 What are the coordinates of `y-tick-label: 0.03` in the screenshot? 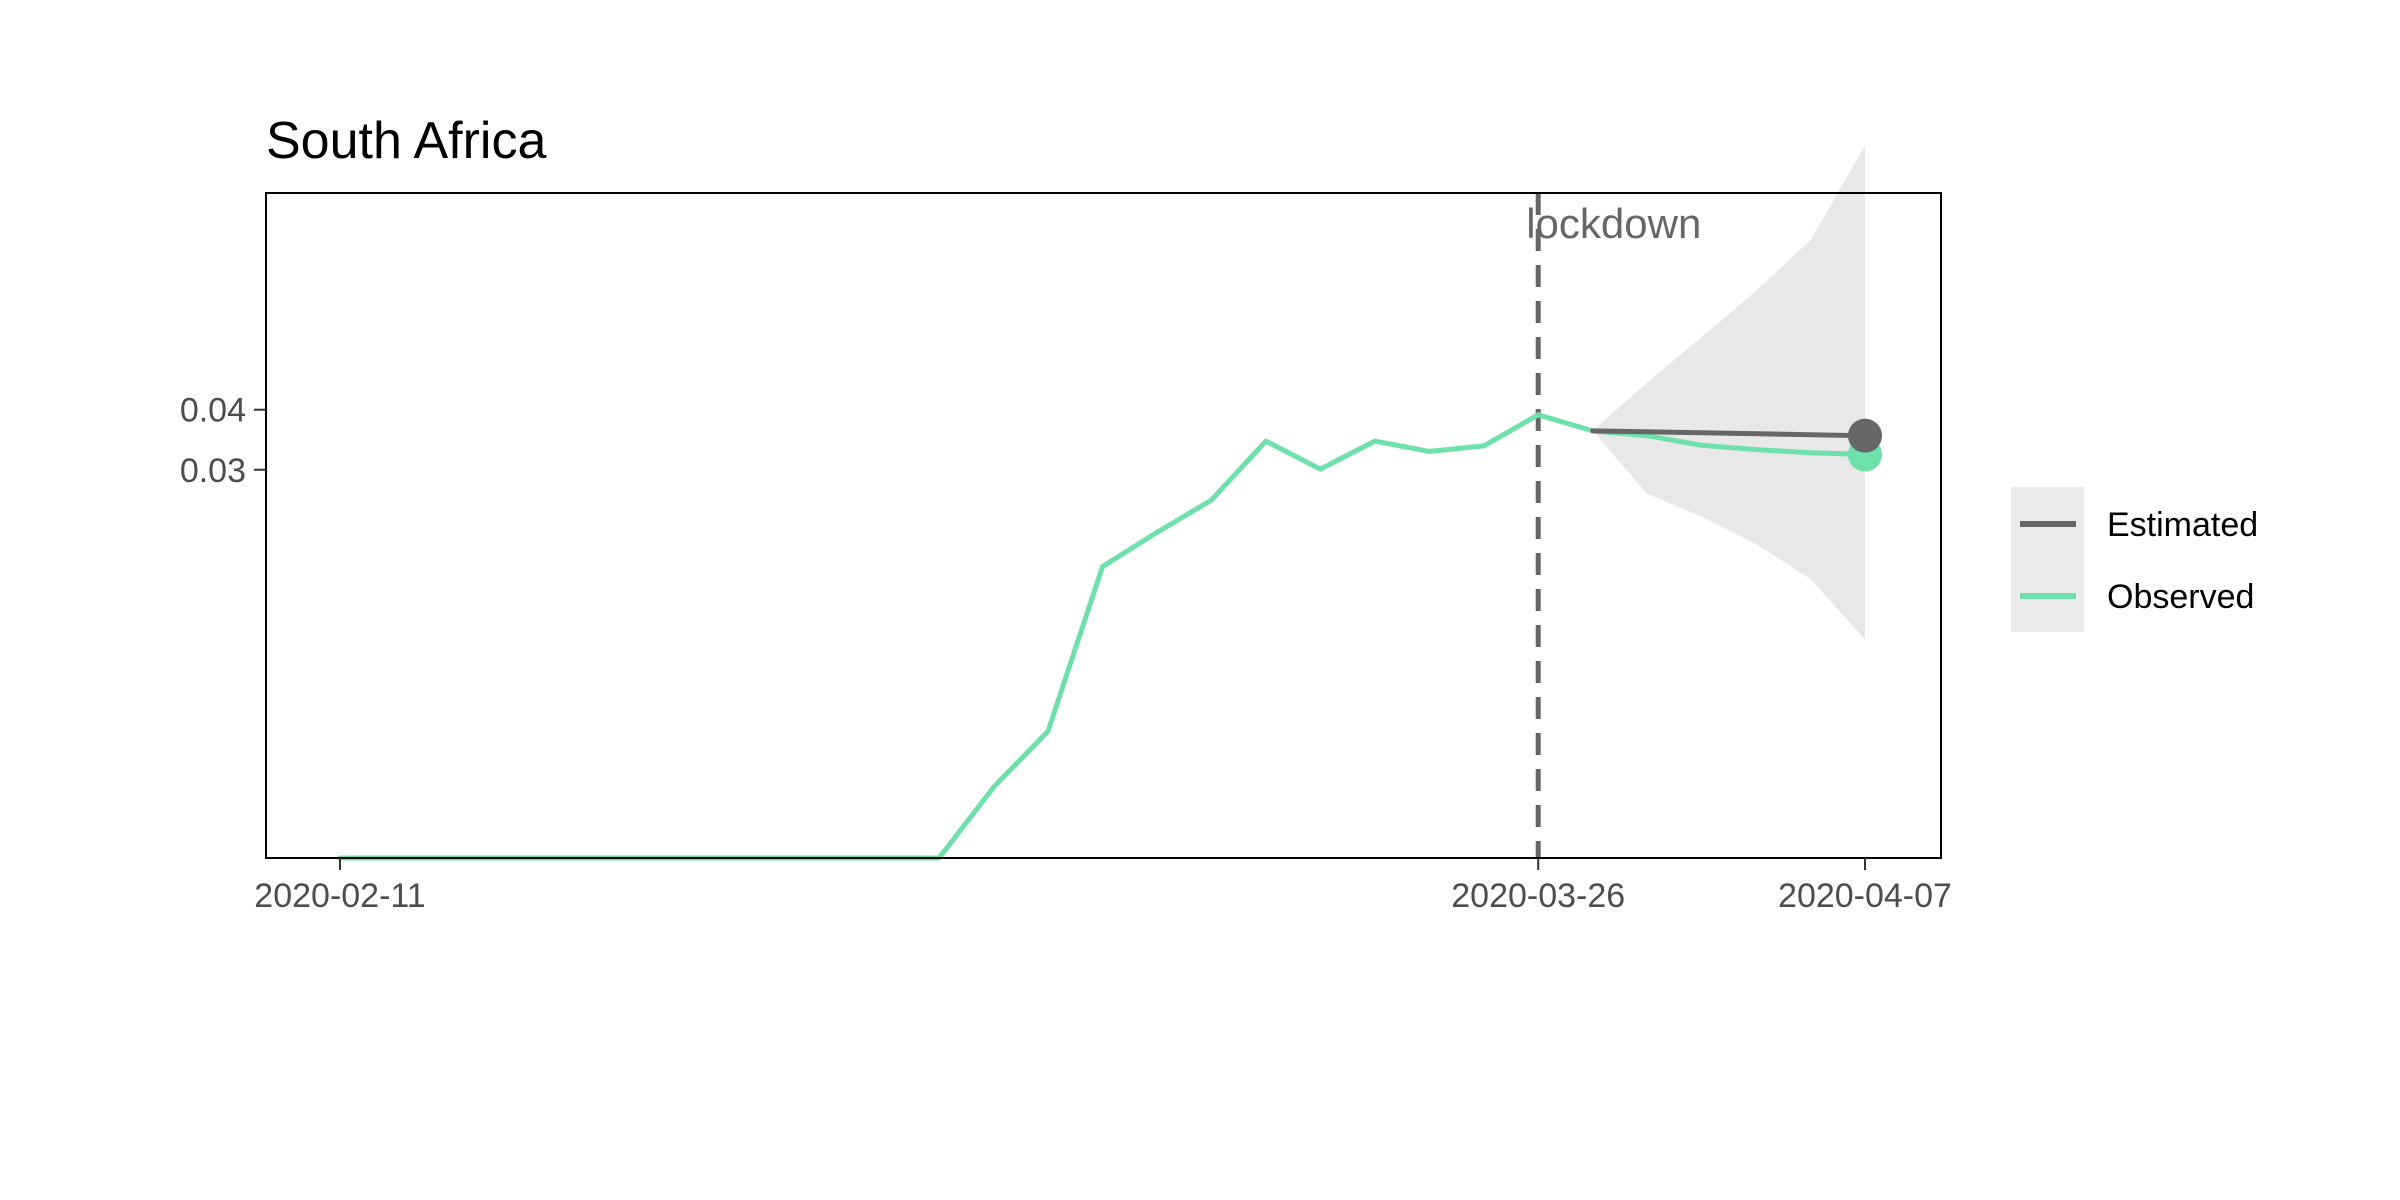 It's located at (213, 471).